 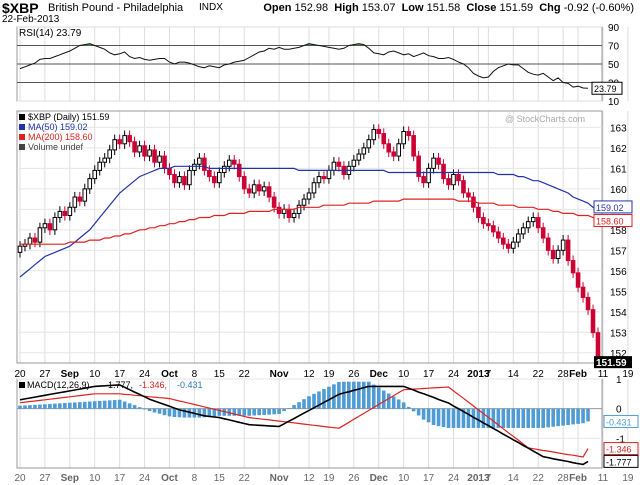 What do you see at coordinates (304, 422) in the screenshot?
I see `macd-signal-line` at bounding box center [304, 422].